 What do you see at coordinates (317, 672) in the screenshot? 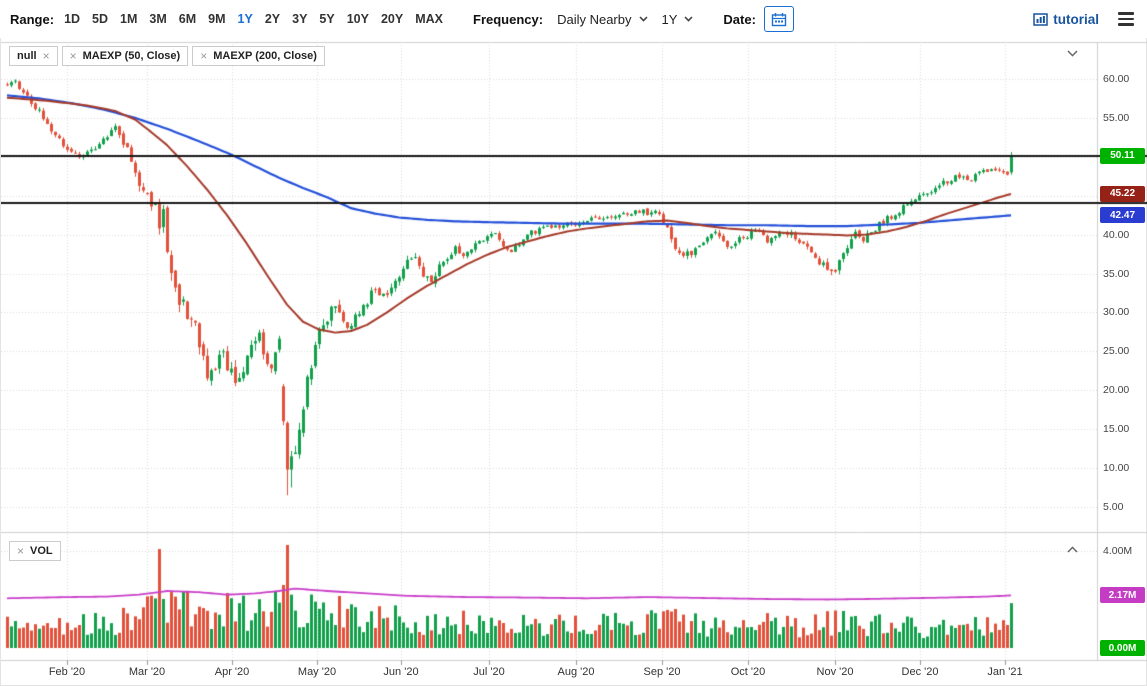
I see `x-axis-label: May '20` at bounding box center [317, 672].